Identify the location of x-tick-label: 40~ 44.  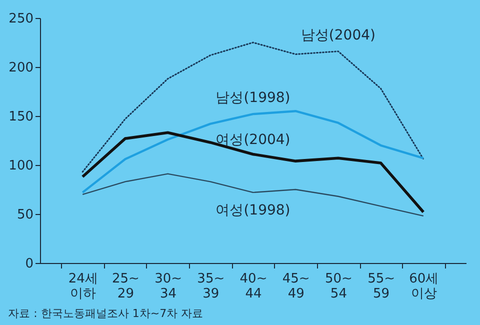
(254, 287).